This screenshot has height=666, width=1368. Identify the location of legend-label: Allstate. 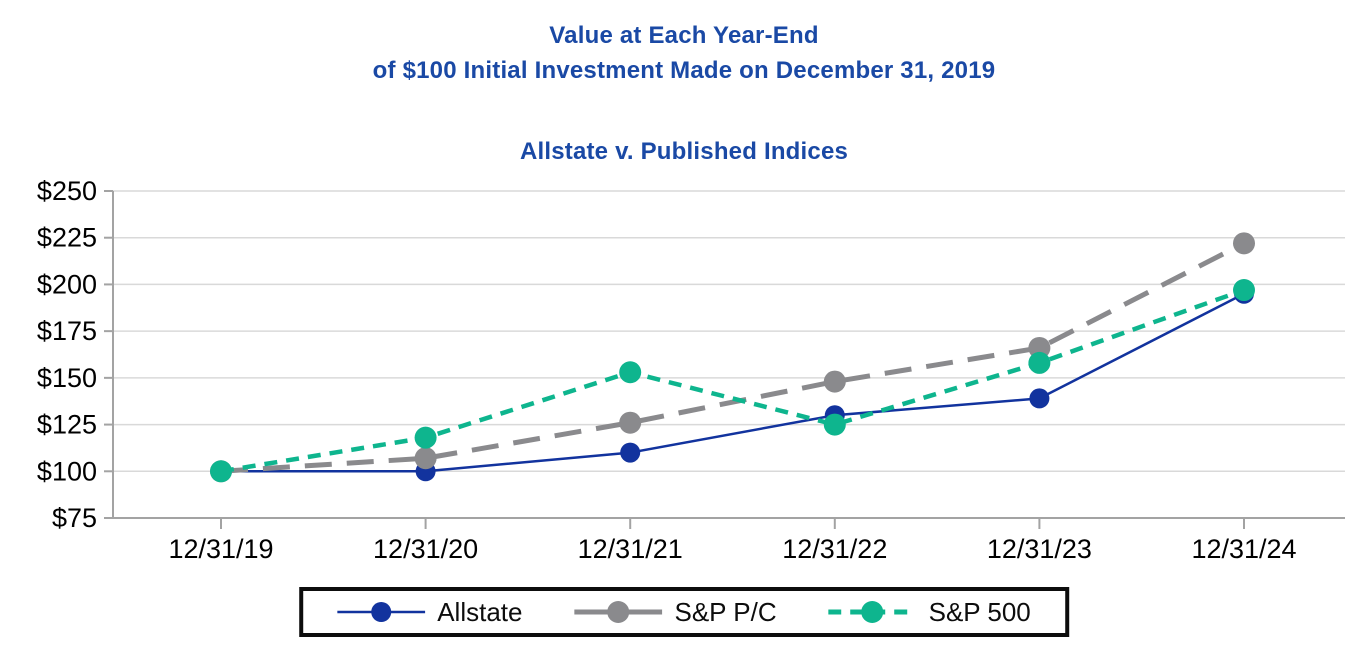
(480, 611).